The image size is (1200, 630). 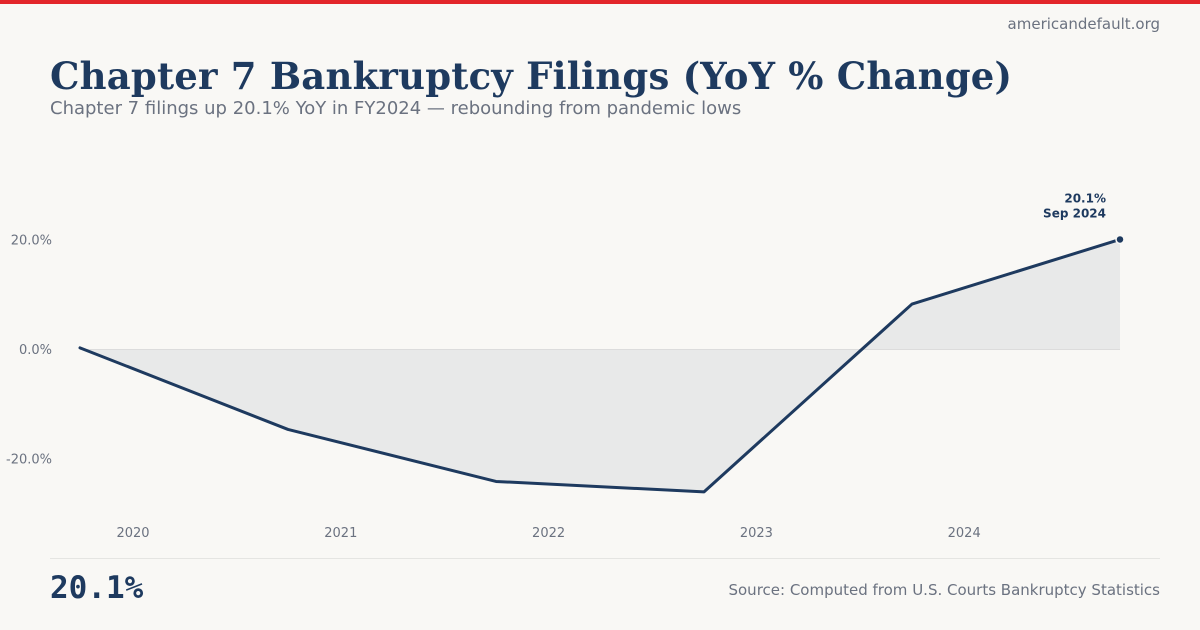 I want to click on annotation-date: Sep 2024, so click(x=1074, y=213).